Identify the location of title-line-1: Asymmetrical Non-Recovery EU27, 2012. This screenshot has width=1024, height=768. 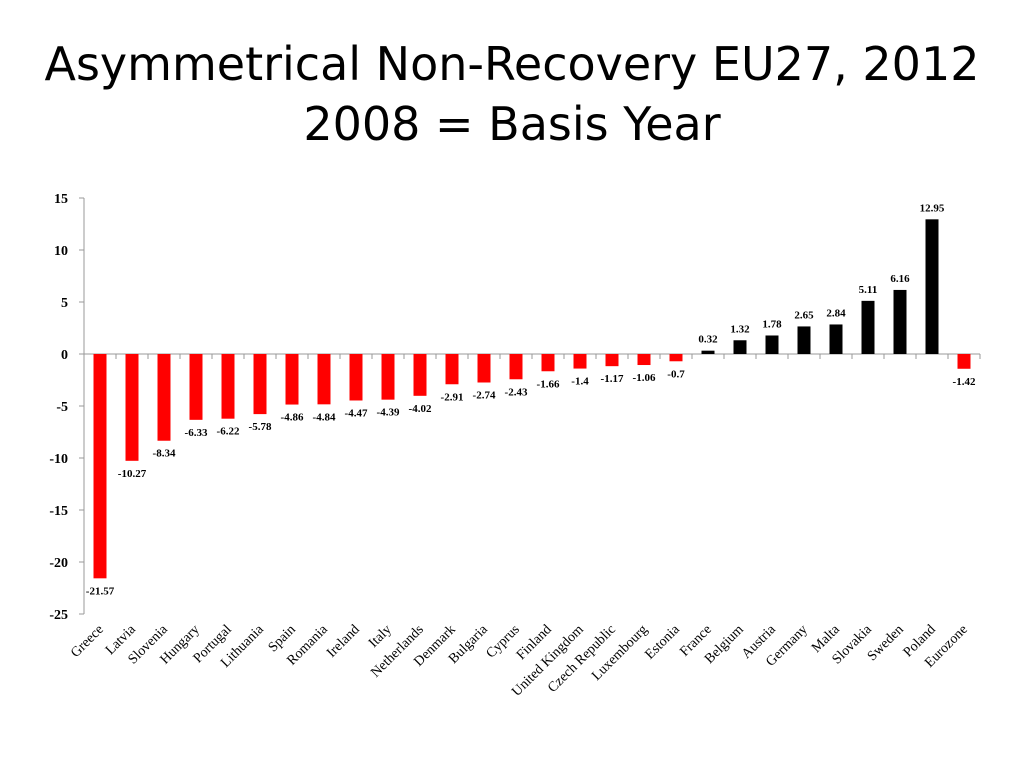
(512, 64).